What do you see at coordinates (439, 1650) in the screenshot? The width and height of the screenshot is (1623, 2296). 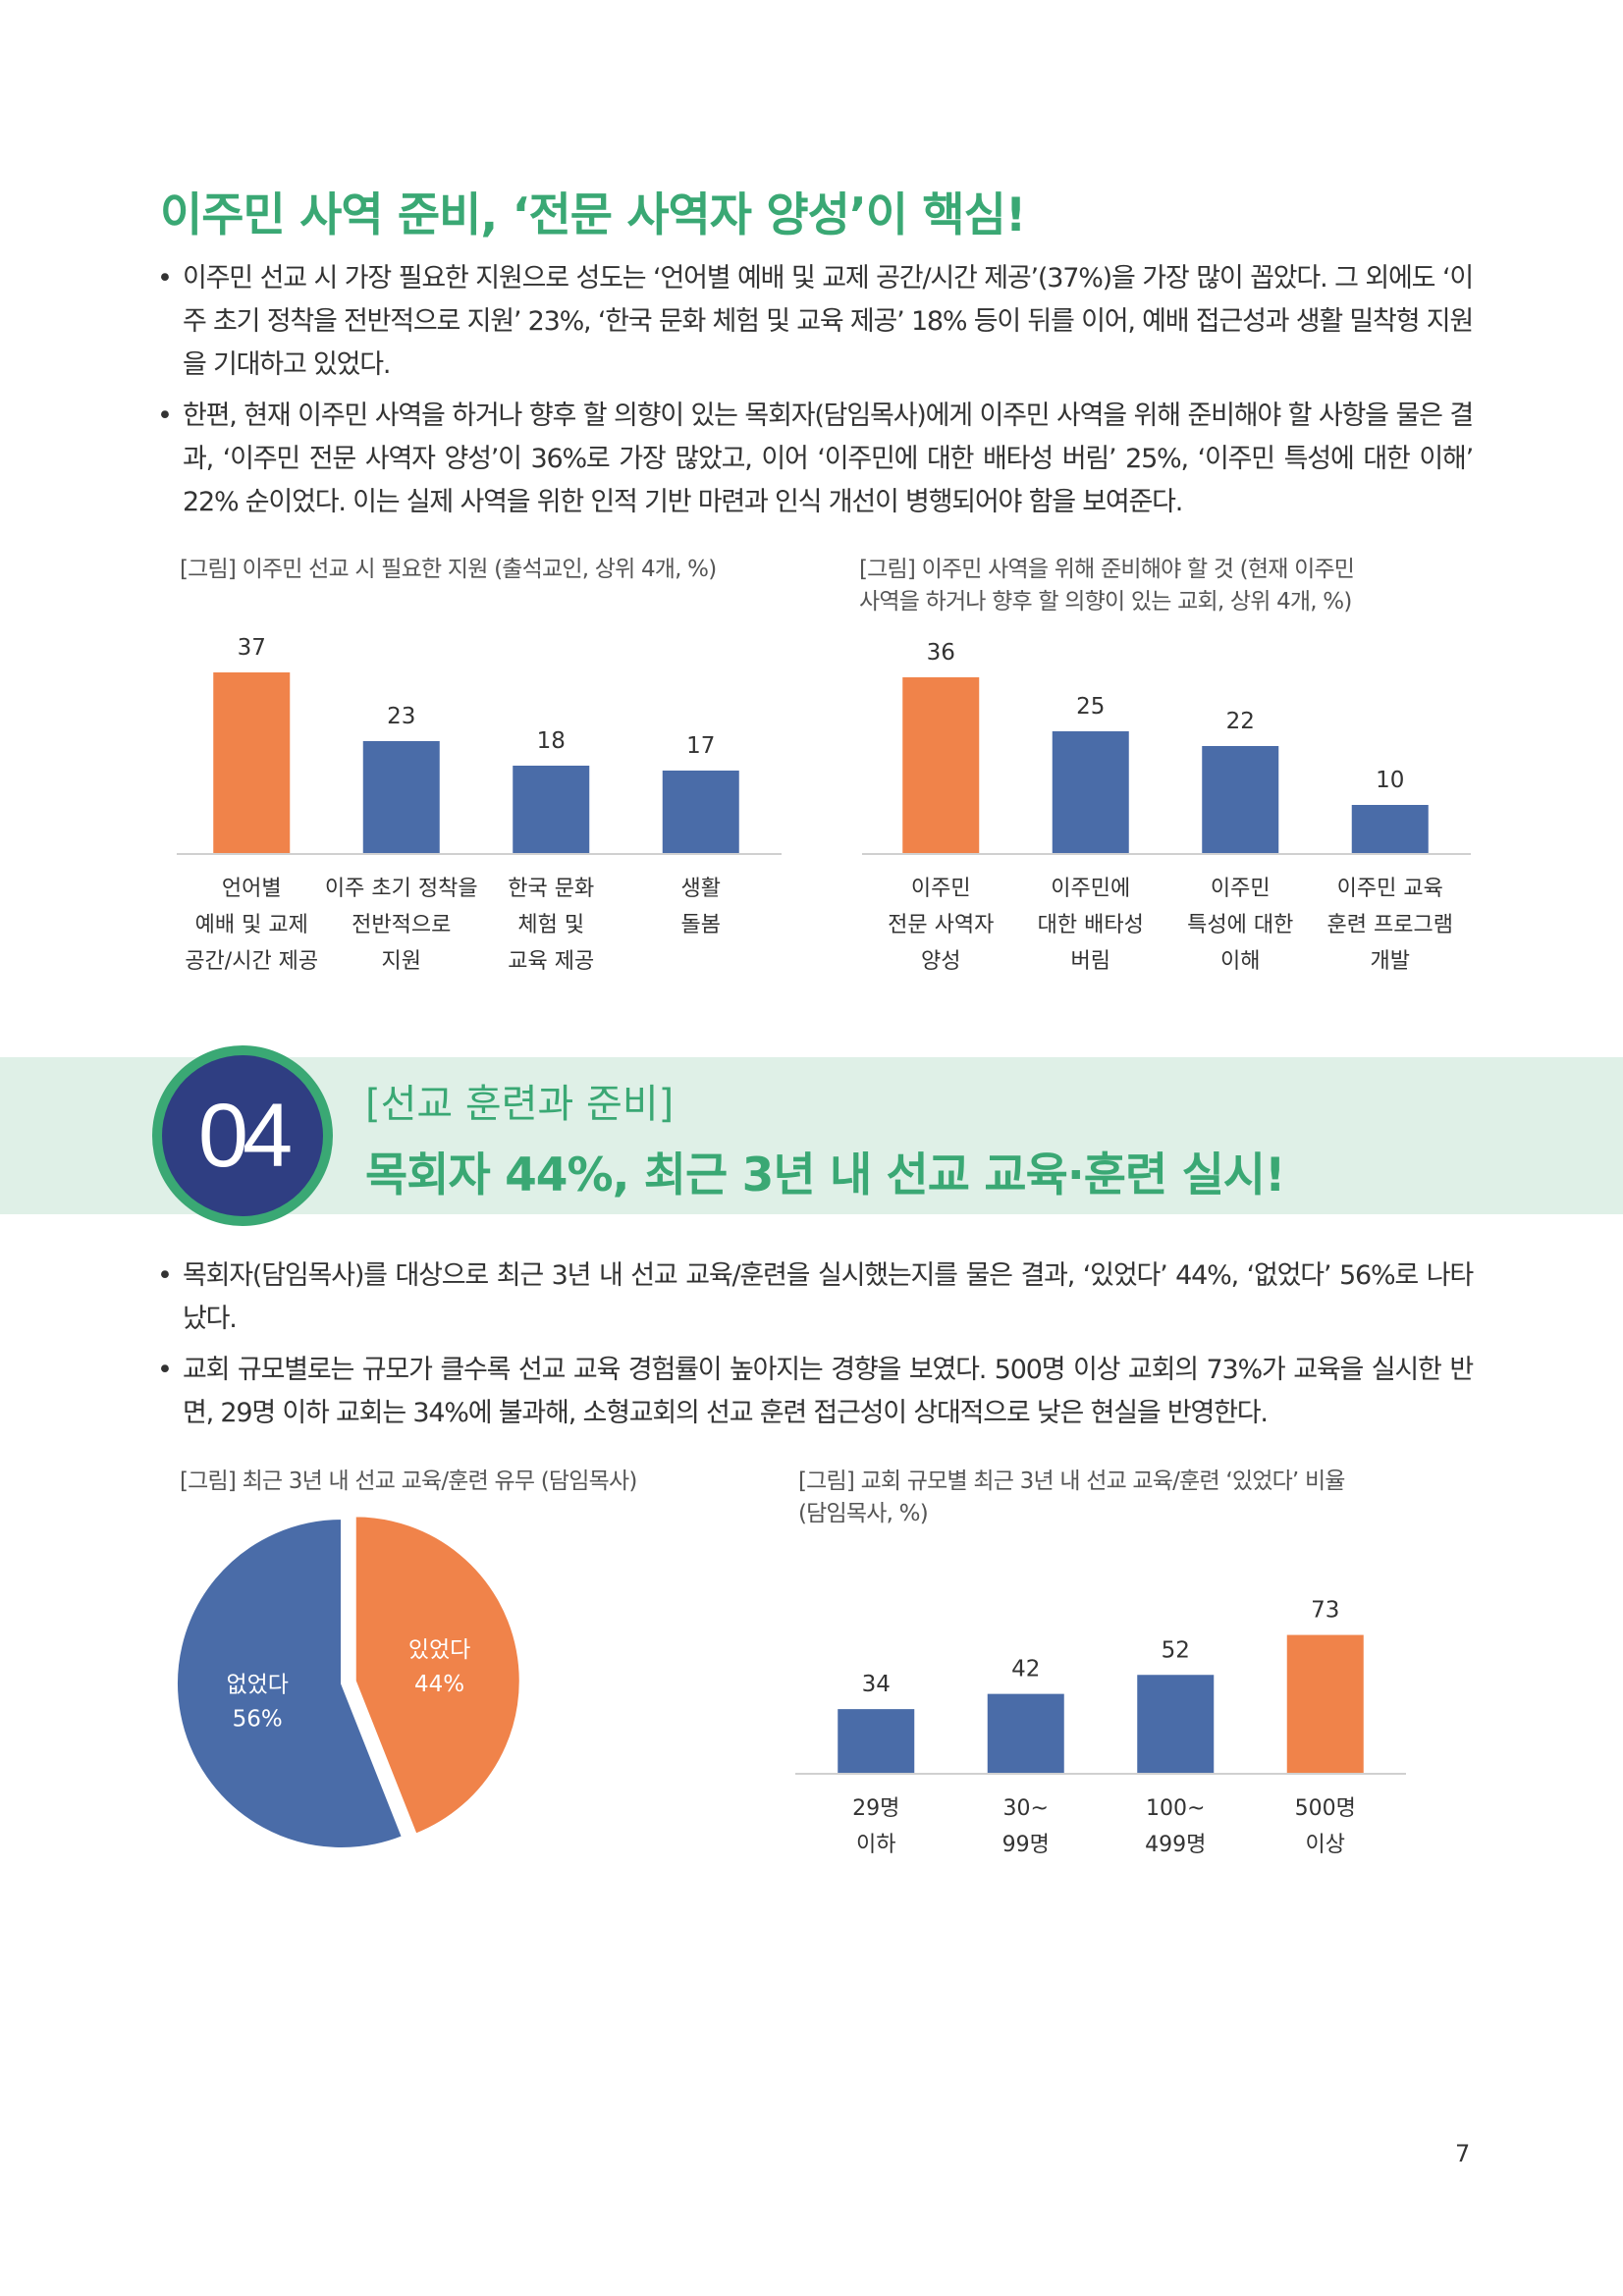 I see `pie-slice-label: 있었다` at bounding box center [439, 1650].